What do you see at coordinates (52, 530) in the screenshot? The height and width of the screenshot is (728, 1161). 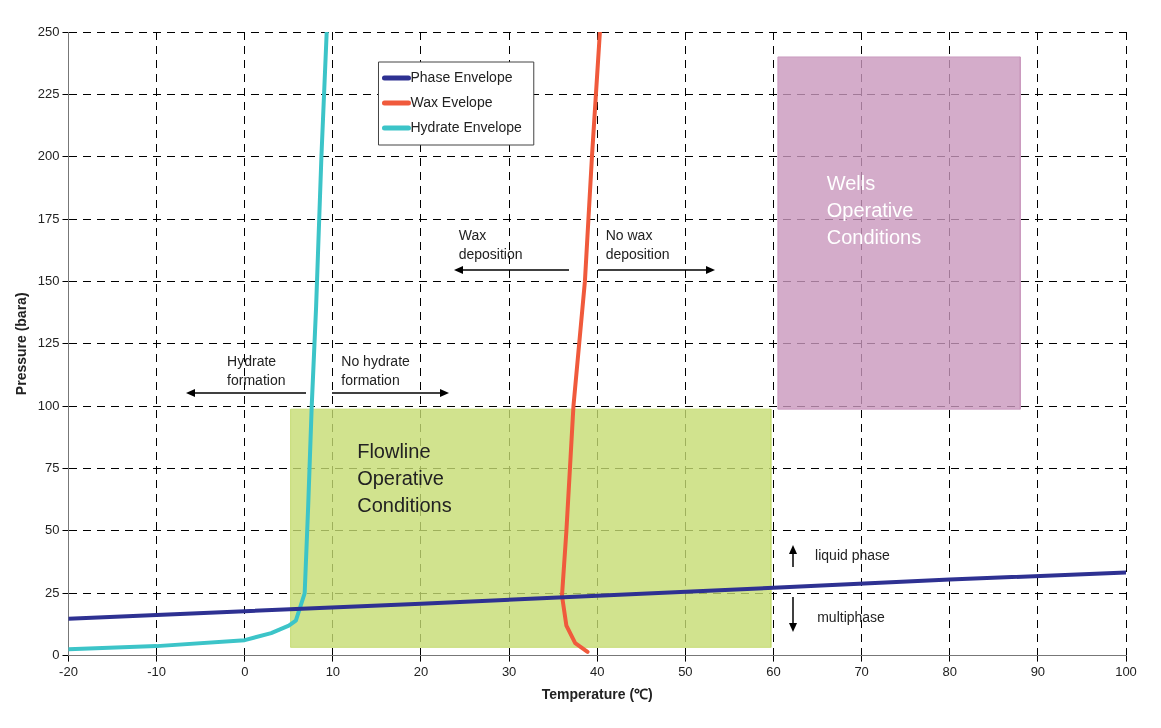 I see `y-tick-label: 50` at bounding box center [52, 530].